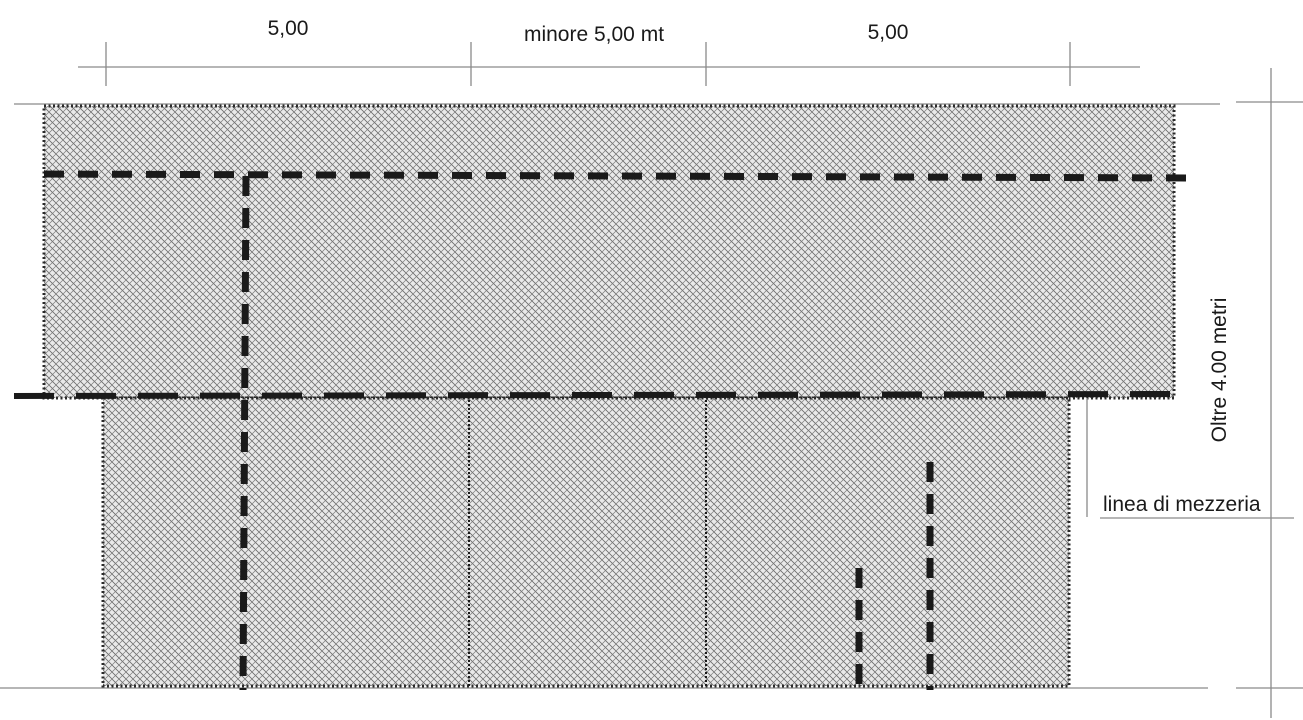  Describe the element at coordinates (888, 32) in the screenshot. I see `dimension-right-span: 5,00` at that location.